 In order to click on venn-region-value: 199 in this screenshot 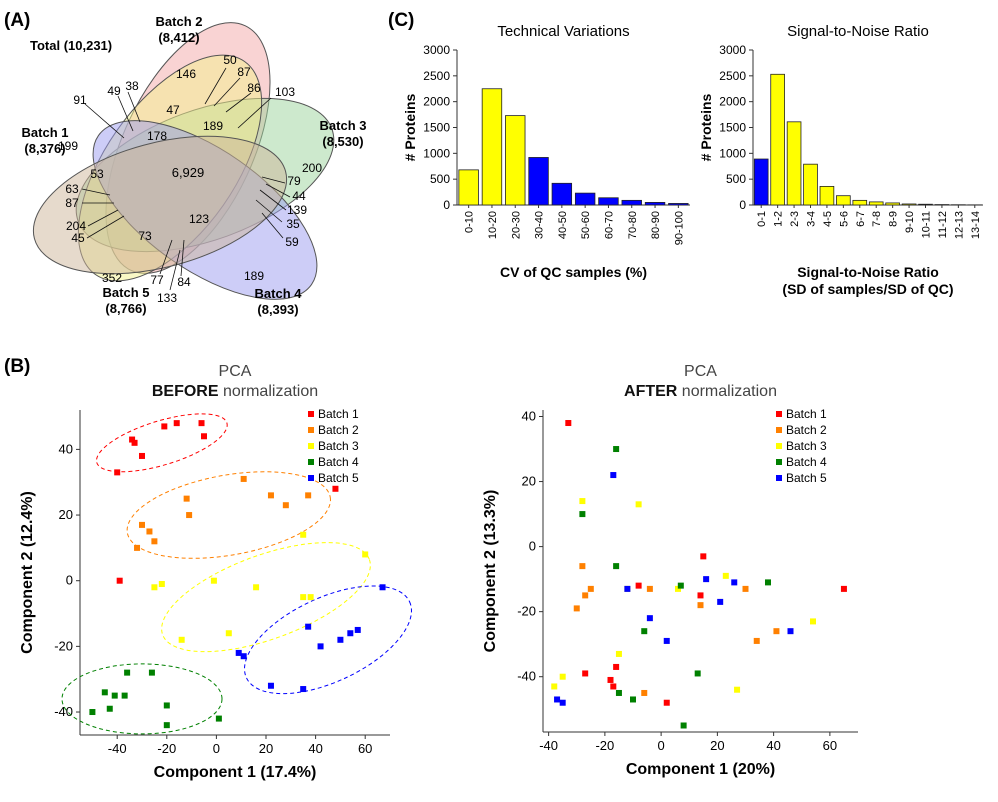, I will do `click(68, 146)`.